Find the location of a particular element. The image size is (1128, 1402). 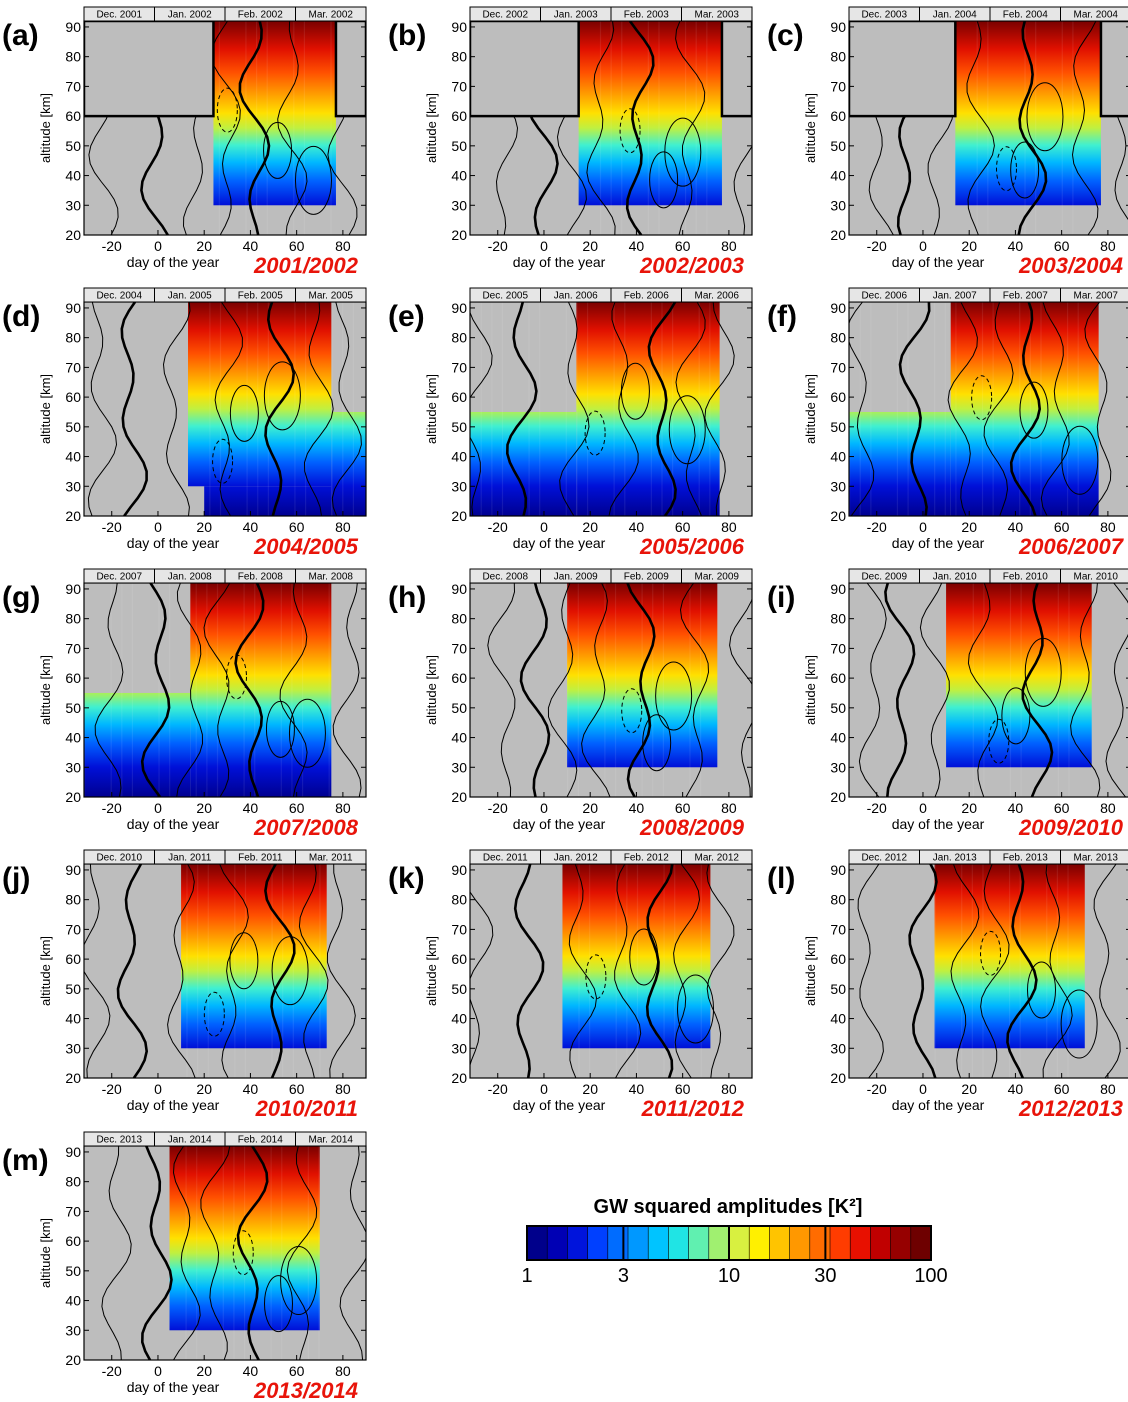

panel-label: (d) is located at coordinates (21, 316).